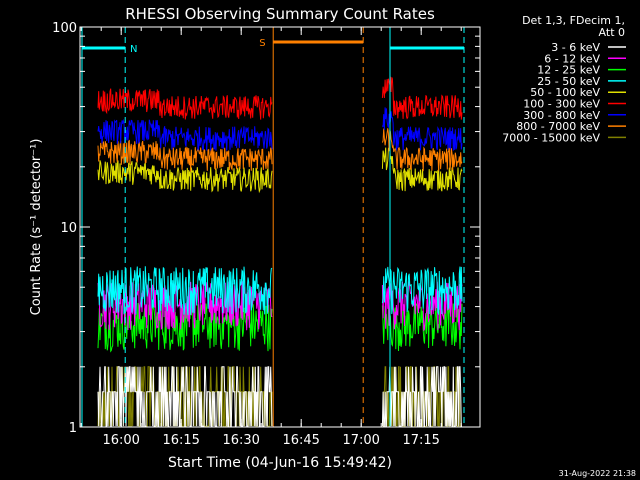 This screenshot has width=640, height=480. What do you see at coordinates (120, 440) in the screenshot?
I see `x-tick-label: 16:00` at bounding box center [120, 440].